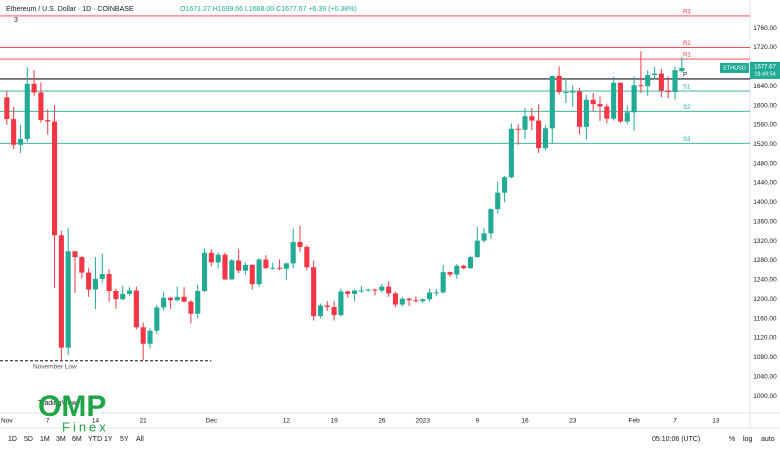 The image size is (780, 455). What do you see at coordinates (16, 20) in the screenshot?
I see `indicator-count: 3` at bounding box center [16, 20].